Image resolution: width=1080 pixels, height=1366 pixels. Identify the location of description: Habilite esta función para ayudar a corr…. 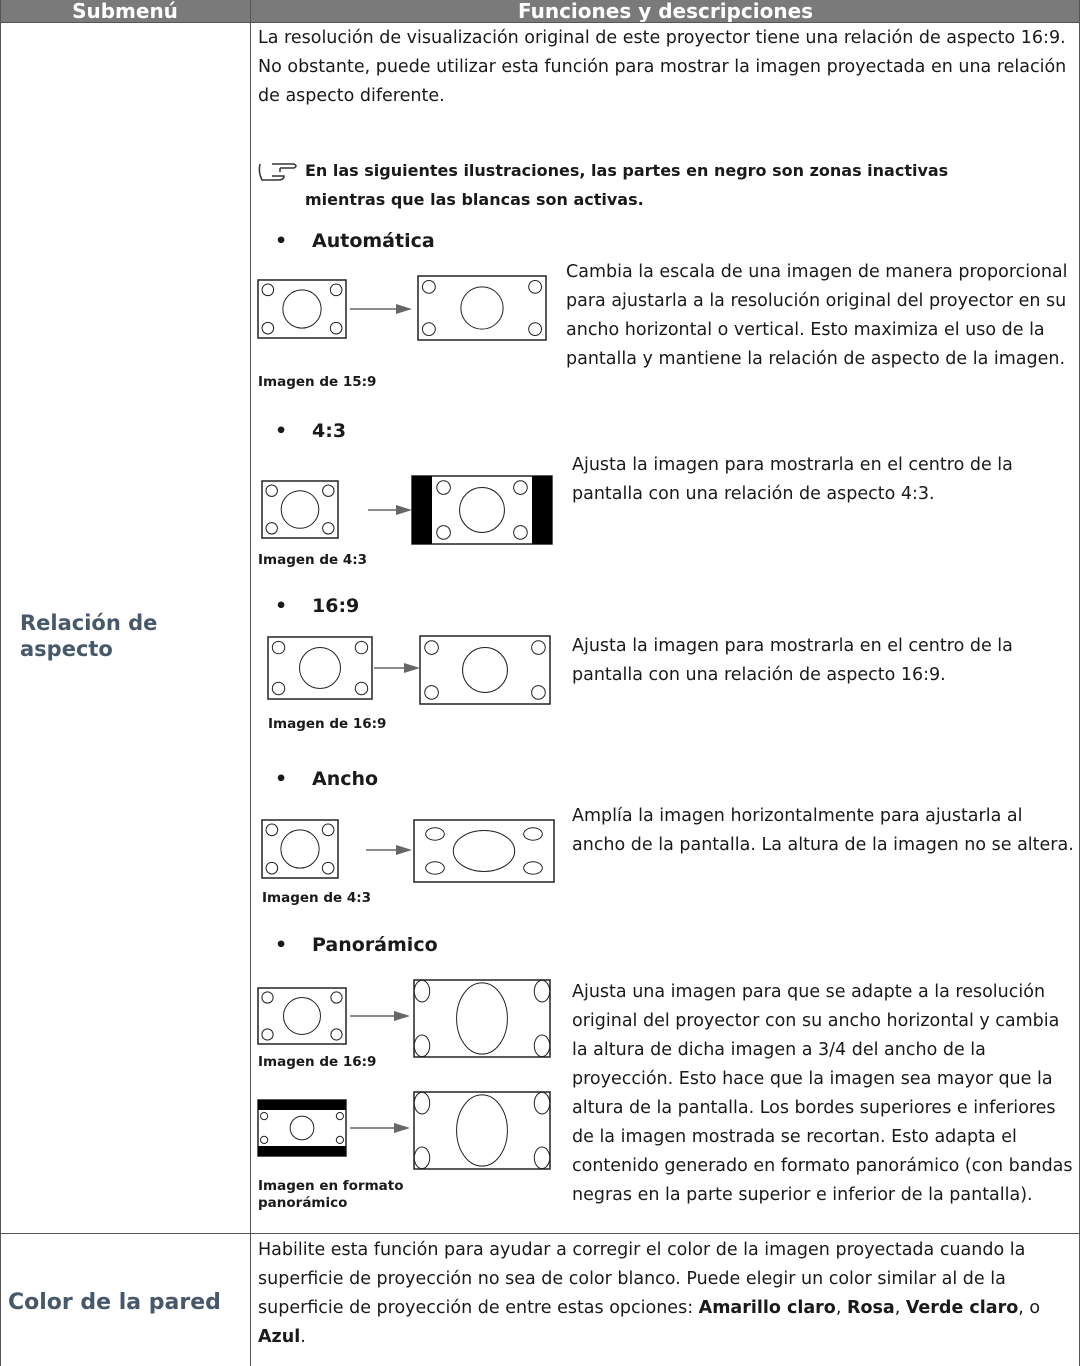
(668, 1294).